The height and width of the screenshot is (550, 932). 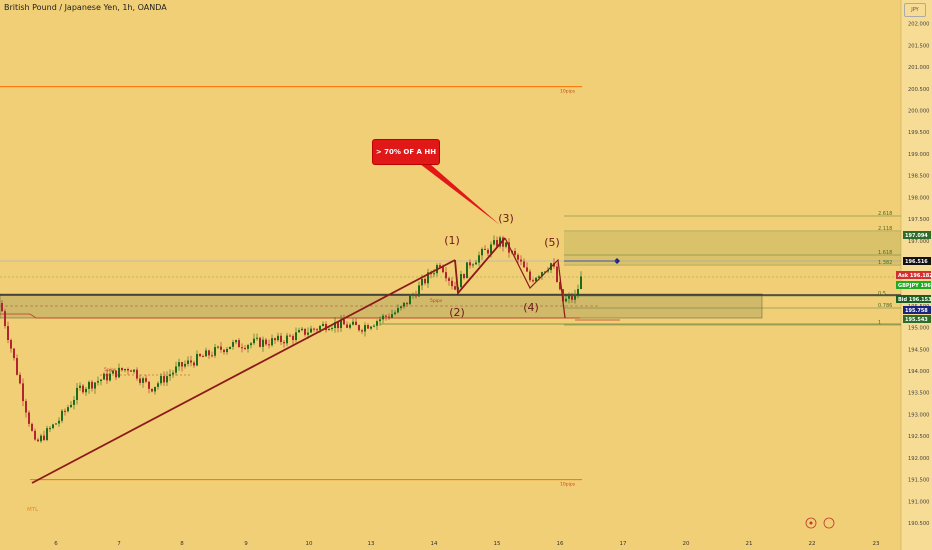 I want to click on y-tick-label: 190.500, so click(x=918, y=524).